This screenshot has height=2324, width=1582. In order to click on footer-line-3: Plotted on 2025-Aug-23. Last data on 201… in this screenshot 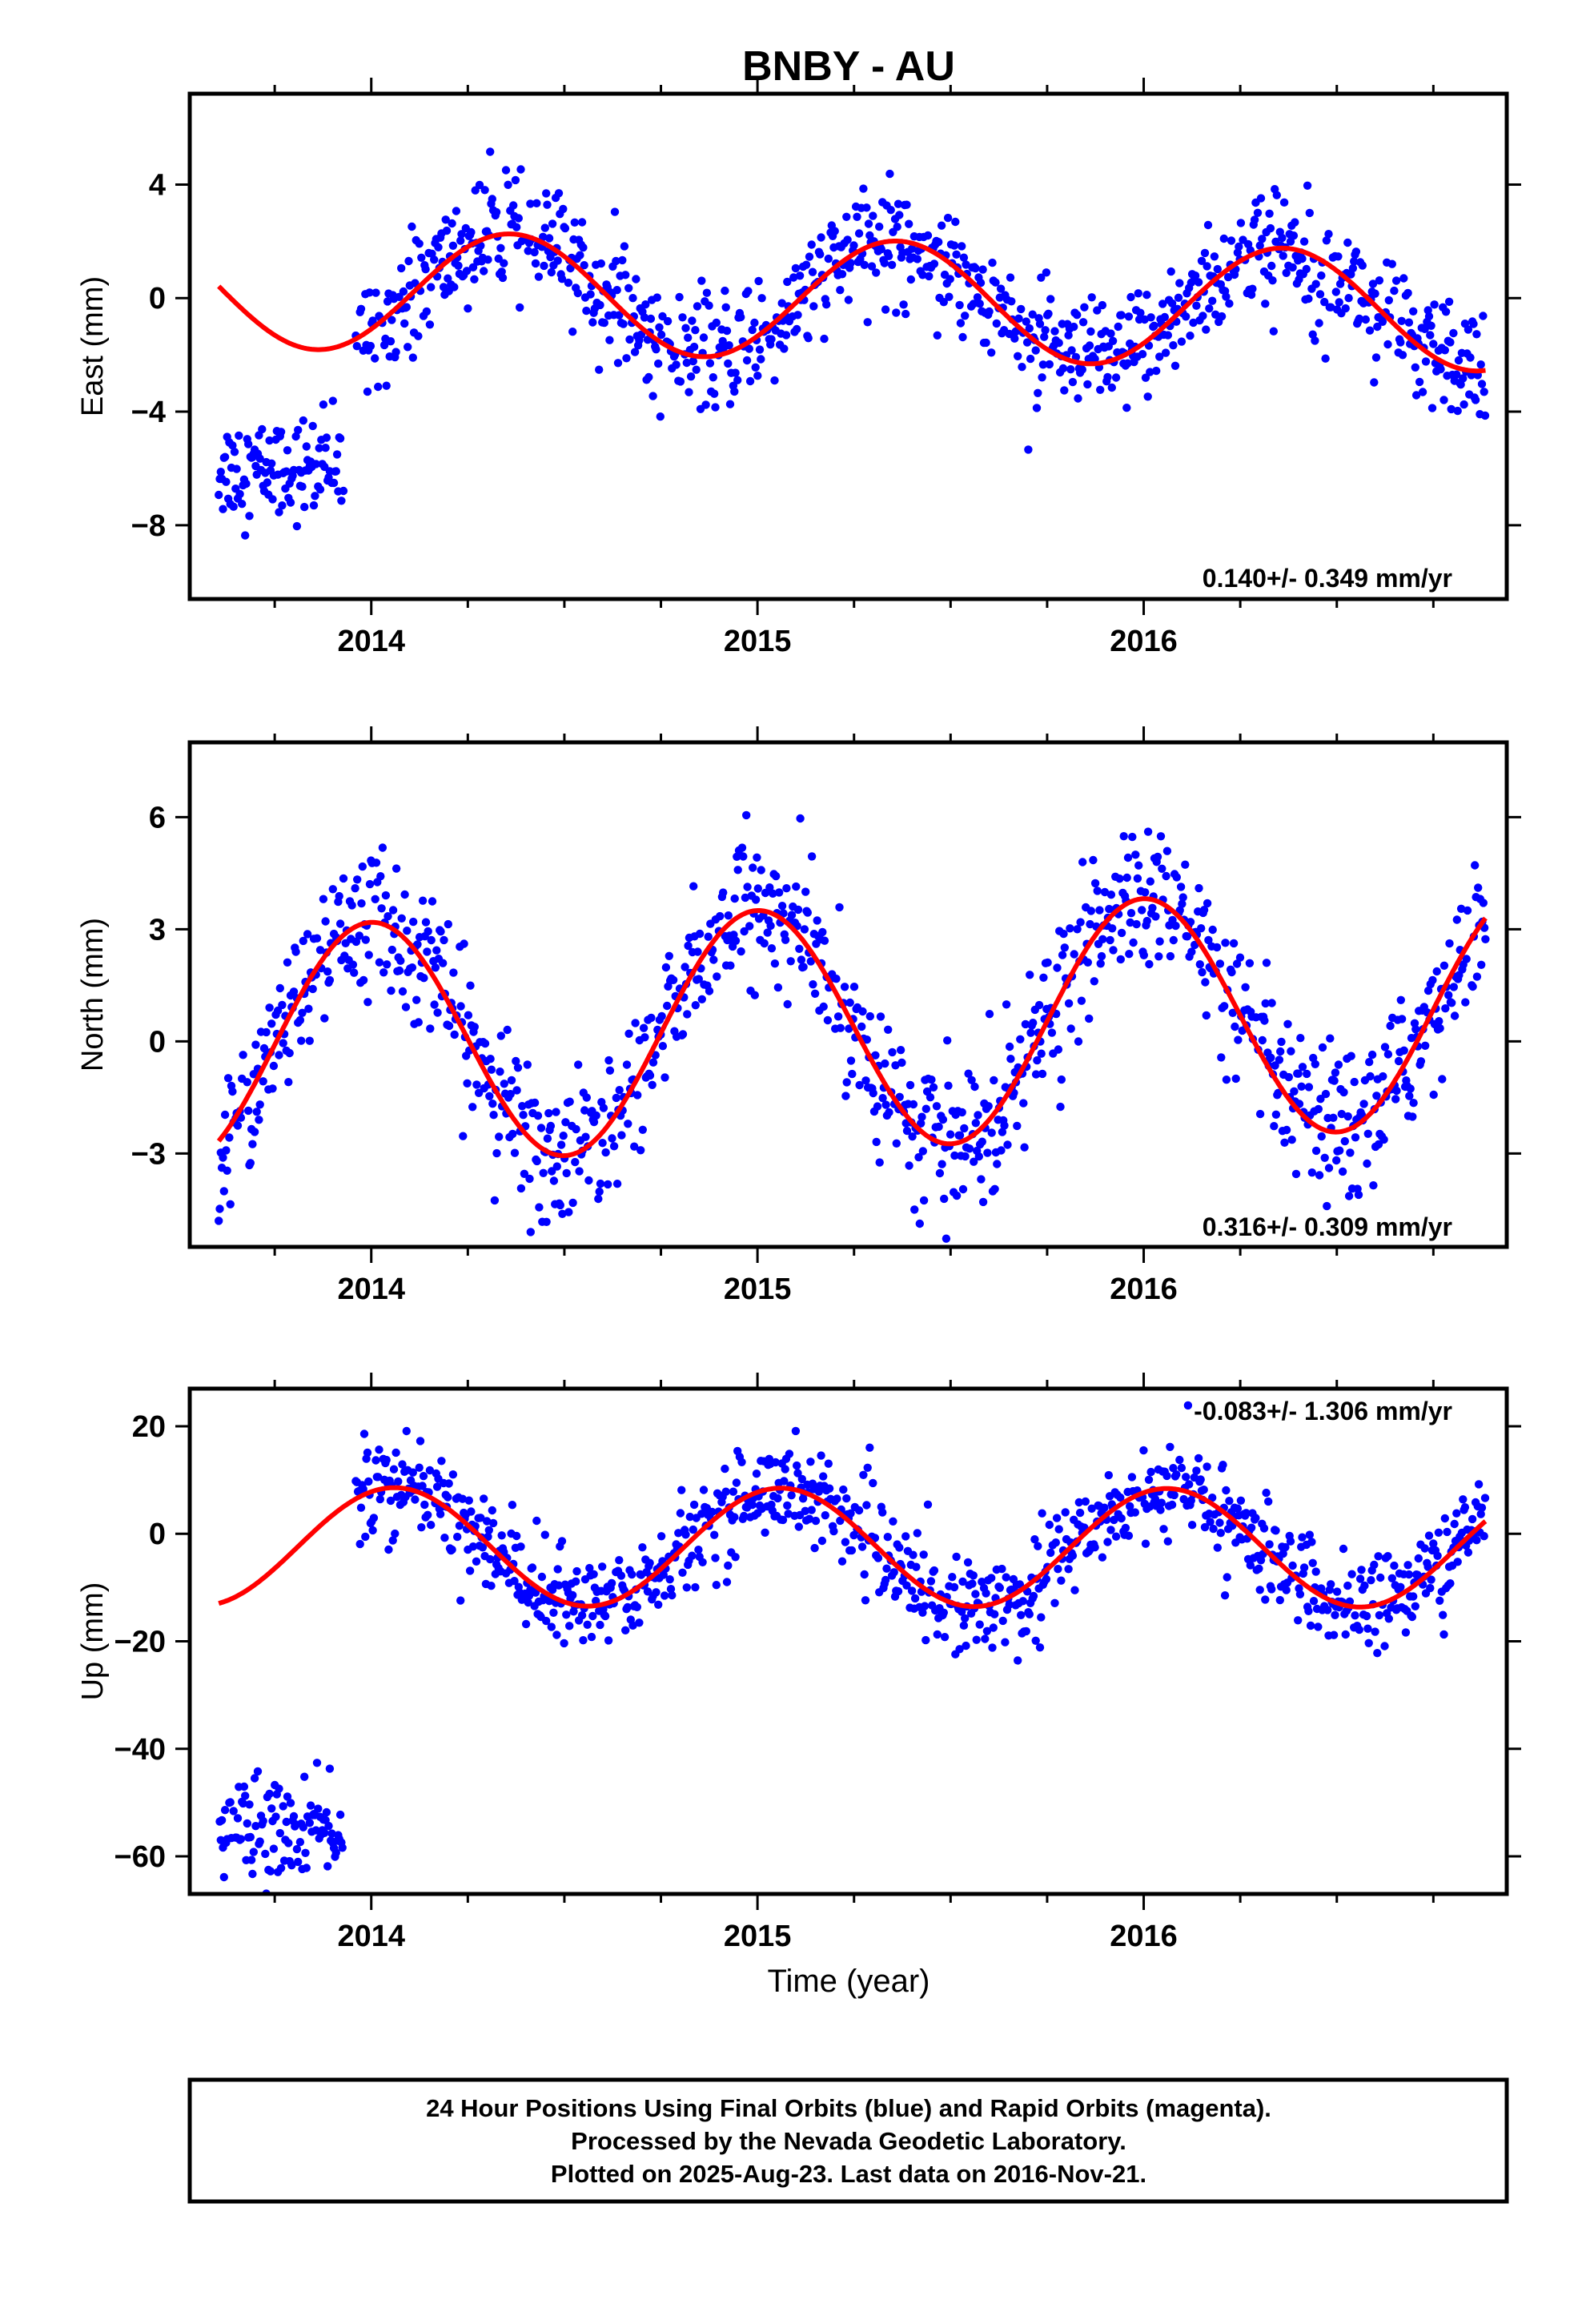, I will do `click(848, 2174)`.